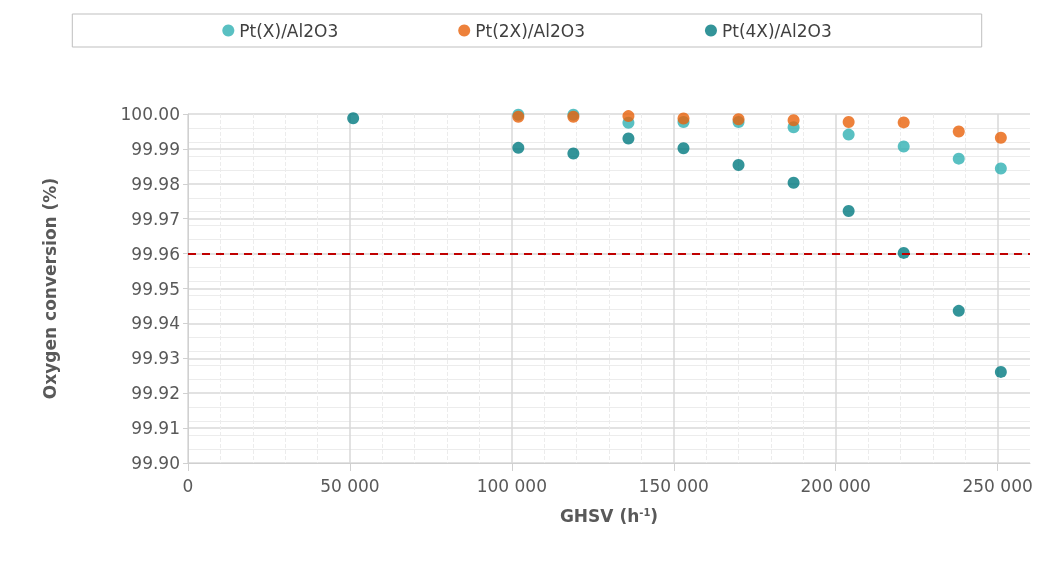 The width and height of the screenshot is (1054, 561). What do you see at coordinates (155, 253) in the screenshot?
I see `y-tick-label: 99.96` at bounding box center [155, 253].